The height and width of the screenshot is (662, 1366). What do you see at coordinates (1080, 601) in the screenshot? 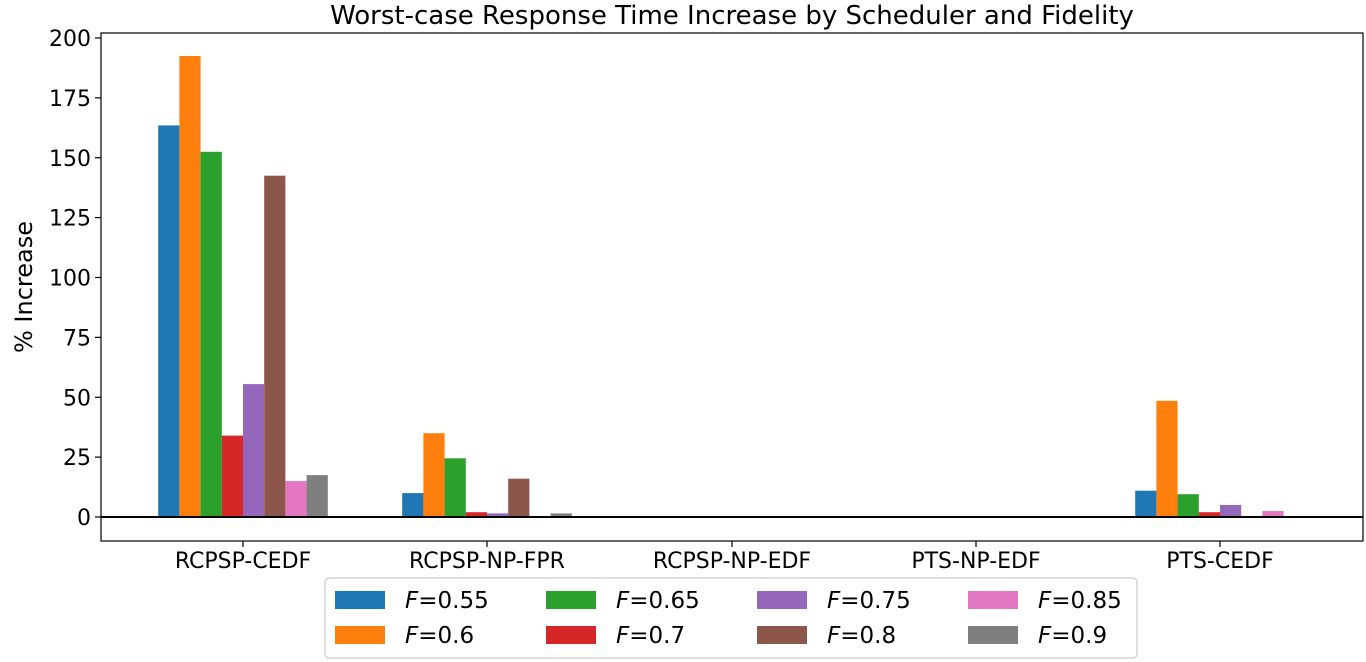
I see `legend-label: F=0.85` at bounding box center [1080, 601].